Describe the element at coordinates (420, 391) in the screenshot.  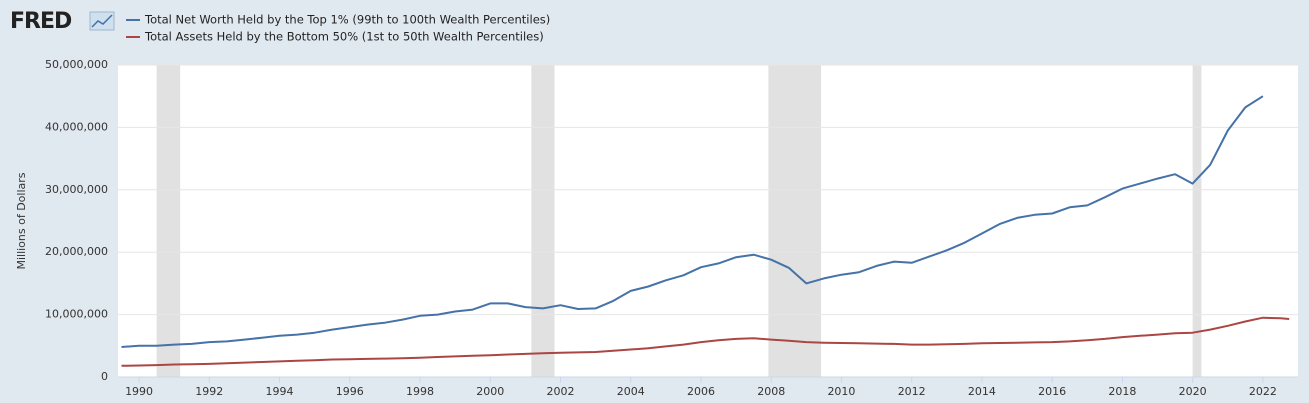
I see `x-tick-label: 1998` at that location.